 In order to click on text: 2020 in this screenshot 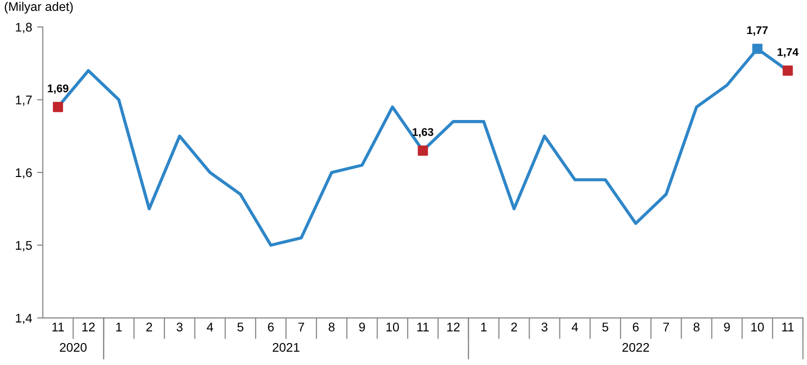, I will do `click(73, 347)`.